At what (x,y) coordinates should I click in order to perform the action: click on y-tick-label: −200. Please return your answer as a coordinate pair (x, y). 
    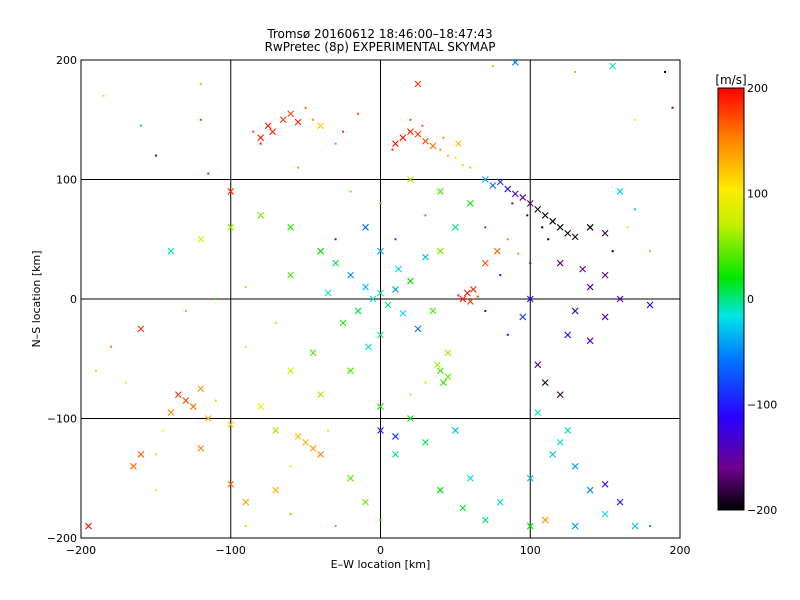
    Looking at the image, I should click on (62, 538).